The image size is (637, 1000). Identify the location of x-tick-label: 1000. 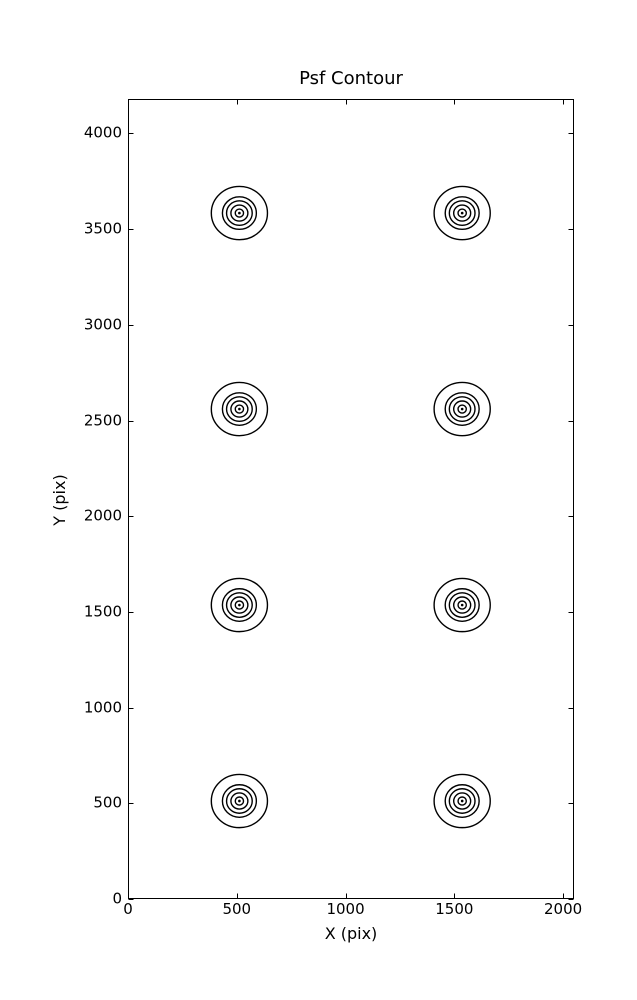
(345, 909).